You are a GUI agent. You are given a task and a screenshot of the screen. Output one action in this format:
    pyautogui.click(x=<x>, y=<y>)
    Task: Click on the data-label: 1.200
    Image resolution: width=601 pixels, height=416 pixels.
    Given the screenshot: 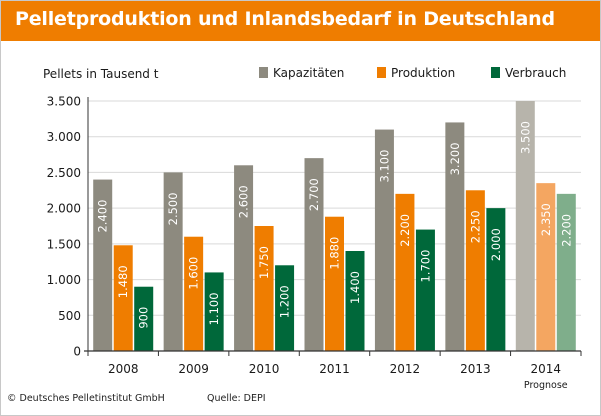 What is the action you would take?
    pyautogui.click(x=285, y=301)
    